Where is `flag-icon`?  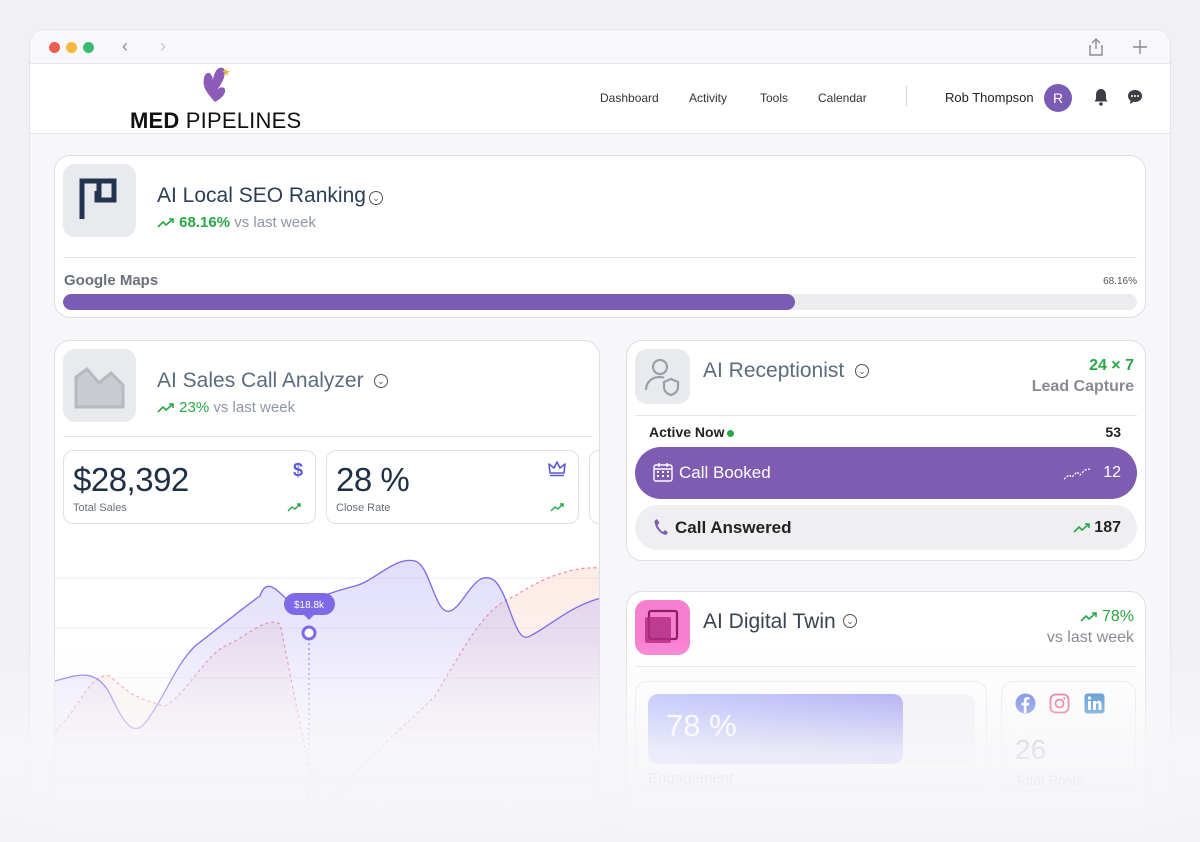 flag-icon is located at coordinates (98, 198).